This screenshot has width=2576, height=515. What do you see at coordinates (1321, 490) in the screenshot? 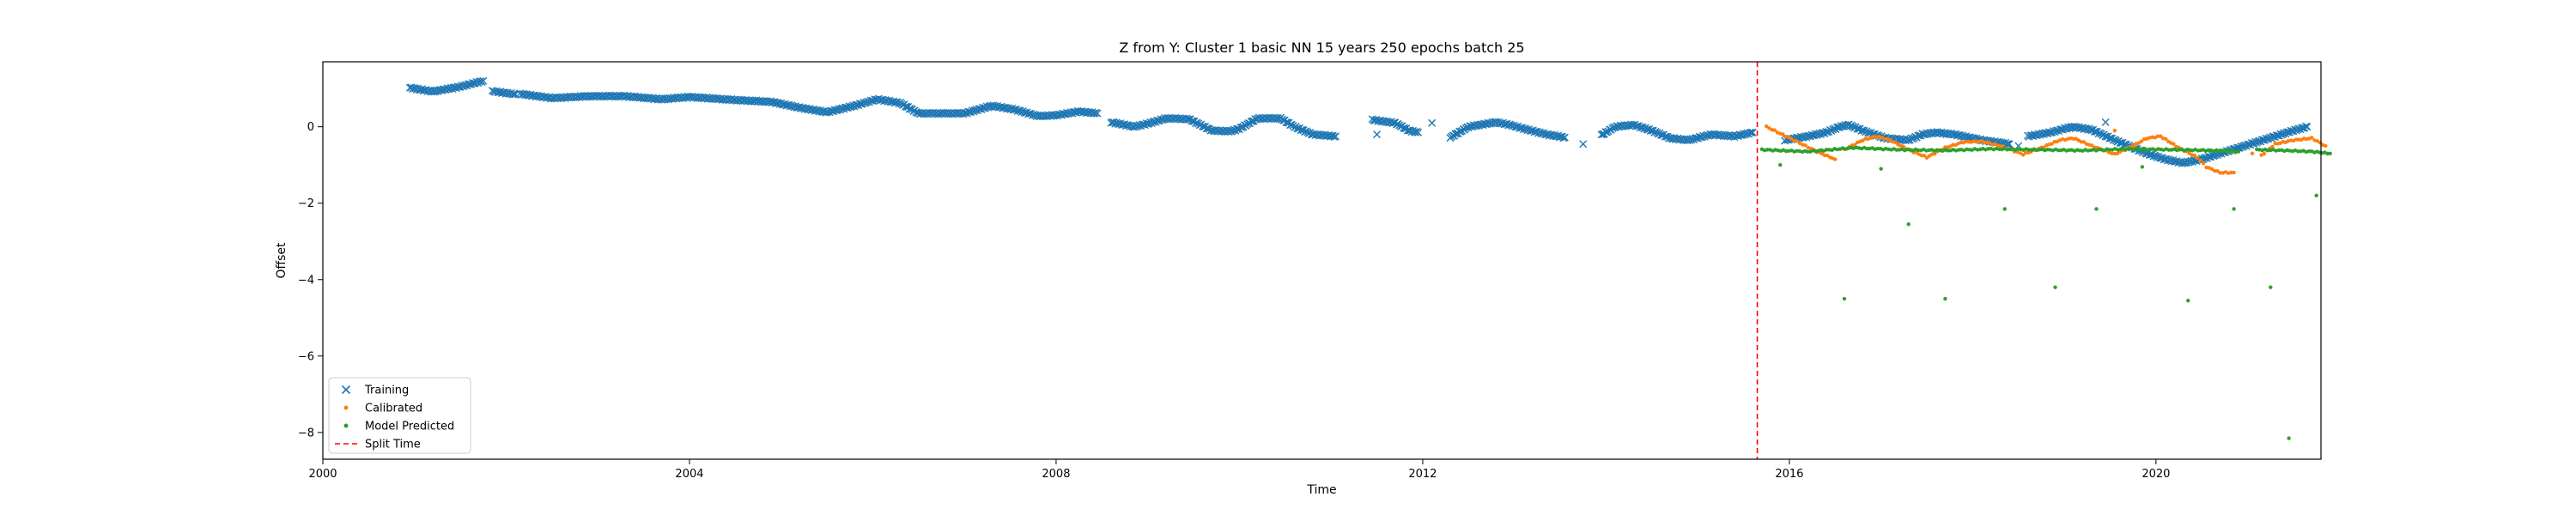
I see `x-axis-label: Time` at bounding box center [1321, 490].